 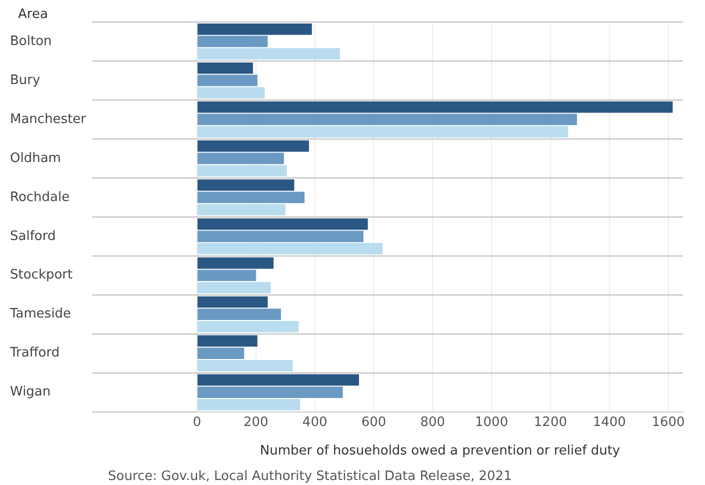 What do you see at coordinates (440, 451) in the screenshot?
I see `x-axis-title: Number of hosueholds owed a prevention or relief duty` at bounding box center [440, 451].